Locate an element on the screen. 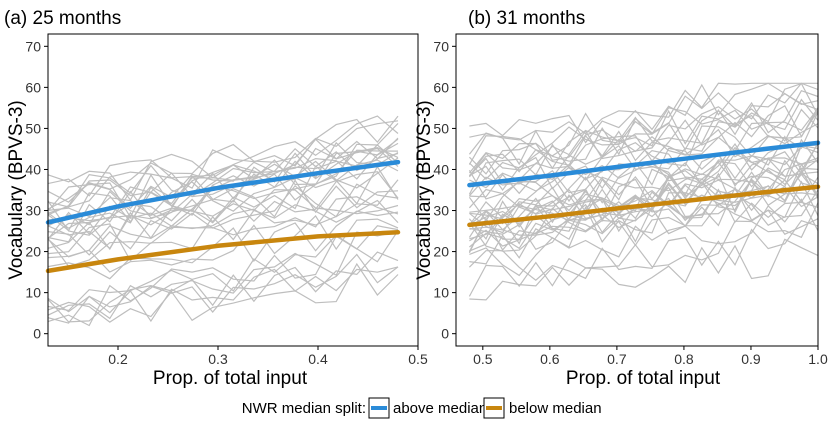  x-tick-label: 0.8 is located at coordinates (684, 359).